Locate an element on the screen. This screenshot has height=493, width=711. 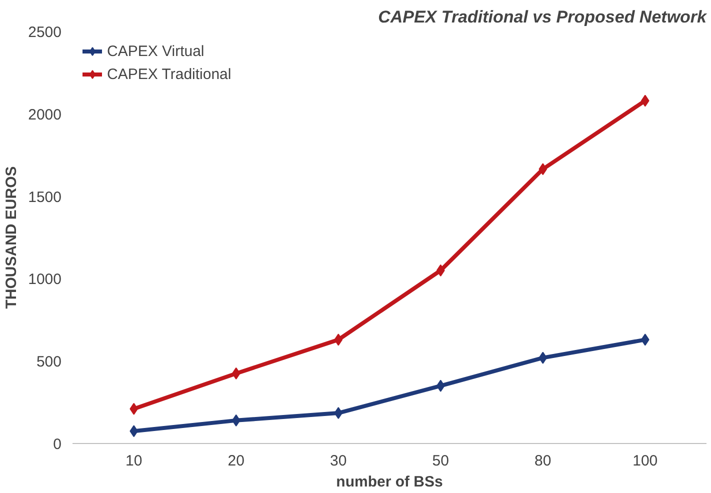
y-tick-label: 2500 is located at coordinates (45, 32).